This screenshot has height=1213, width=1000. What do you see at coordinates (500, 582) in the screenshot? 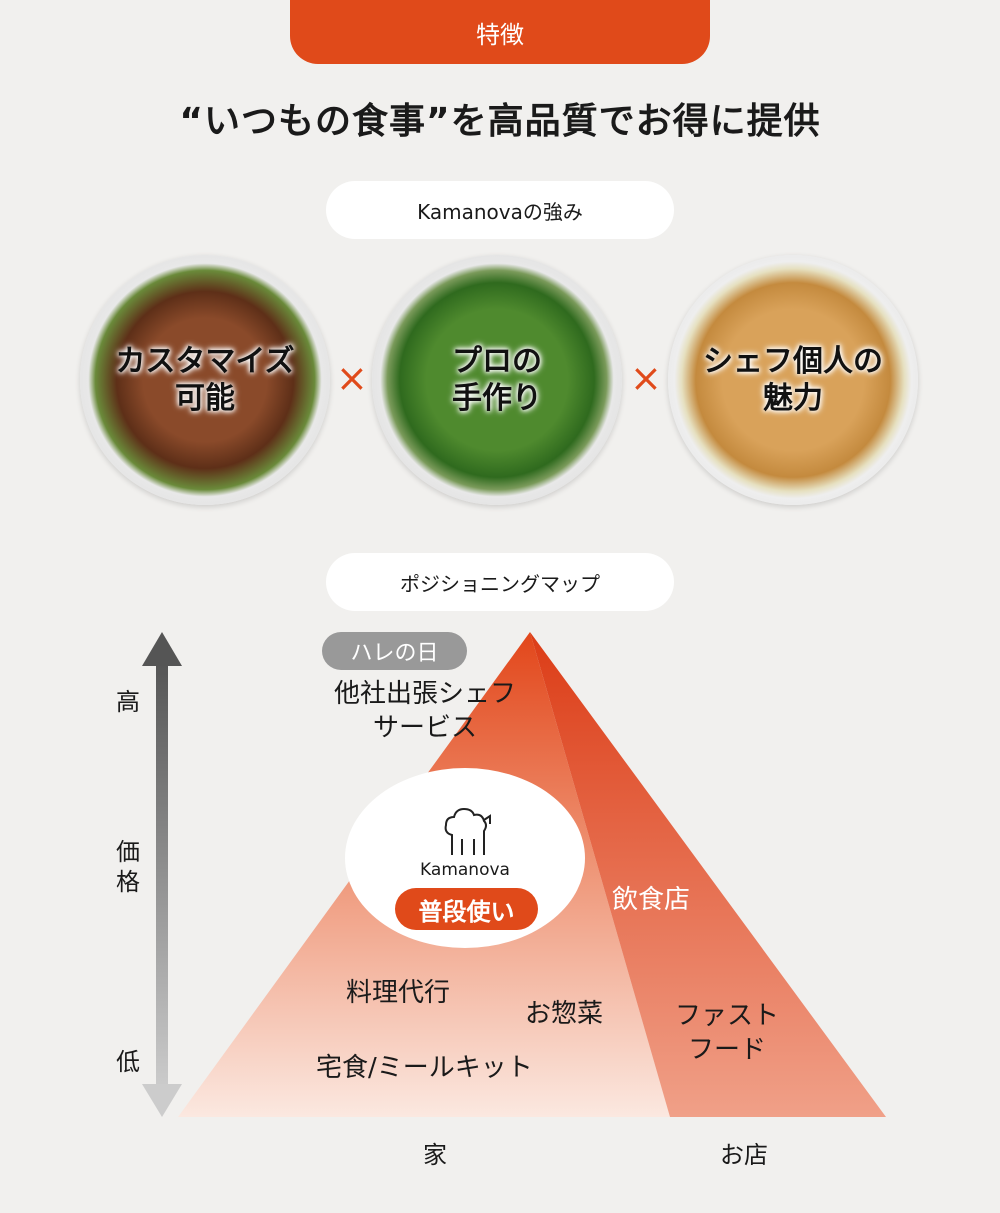
I see `positioning-heading: ポジショニングマップ` at bounding box center [500, 582].